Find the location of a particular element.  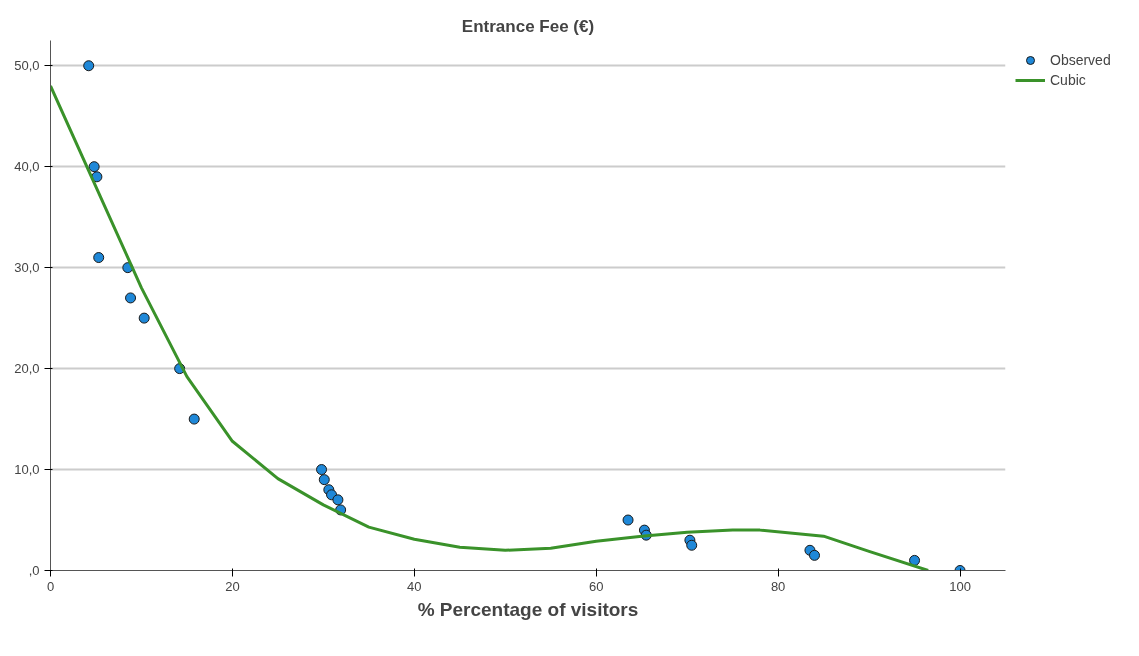

y-tick-label: 30,0 is located at coordinates (27, 268).